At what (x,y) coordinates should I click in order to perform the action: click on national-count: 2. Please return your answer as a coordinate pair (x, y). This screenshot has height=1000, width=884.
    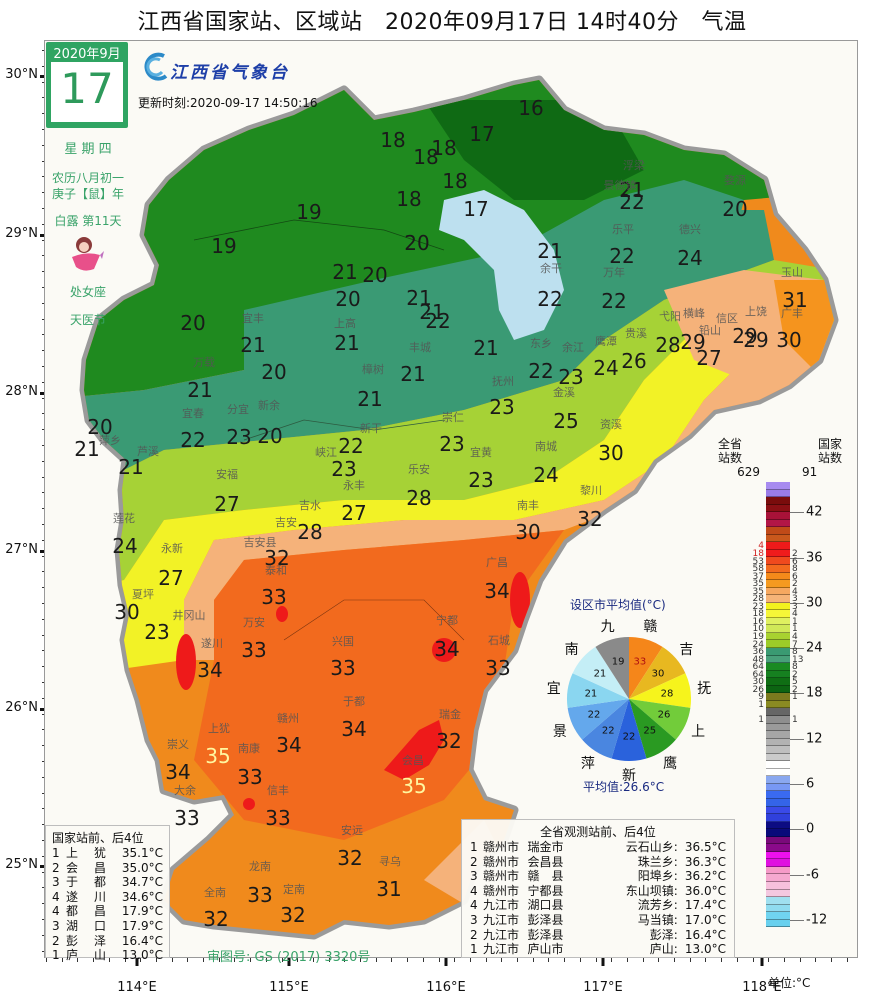
    Looking at the image, I should click on (795, 674).